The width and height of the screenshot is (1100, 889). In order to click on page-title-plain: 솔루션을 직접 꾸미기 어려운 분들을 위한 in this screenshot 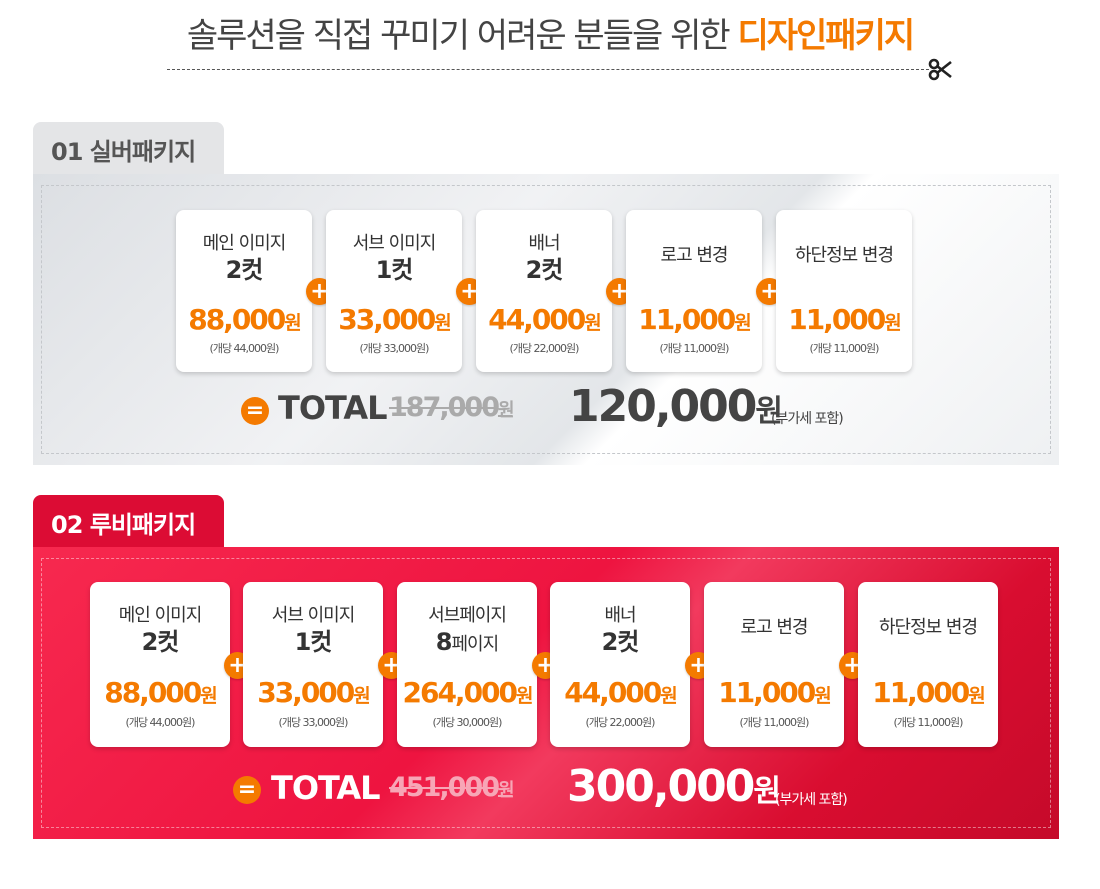, I will do `click(462, 36)`.